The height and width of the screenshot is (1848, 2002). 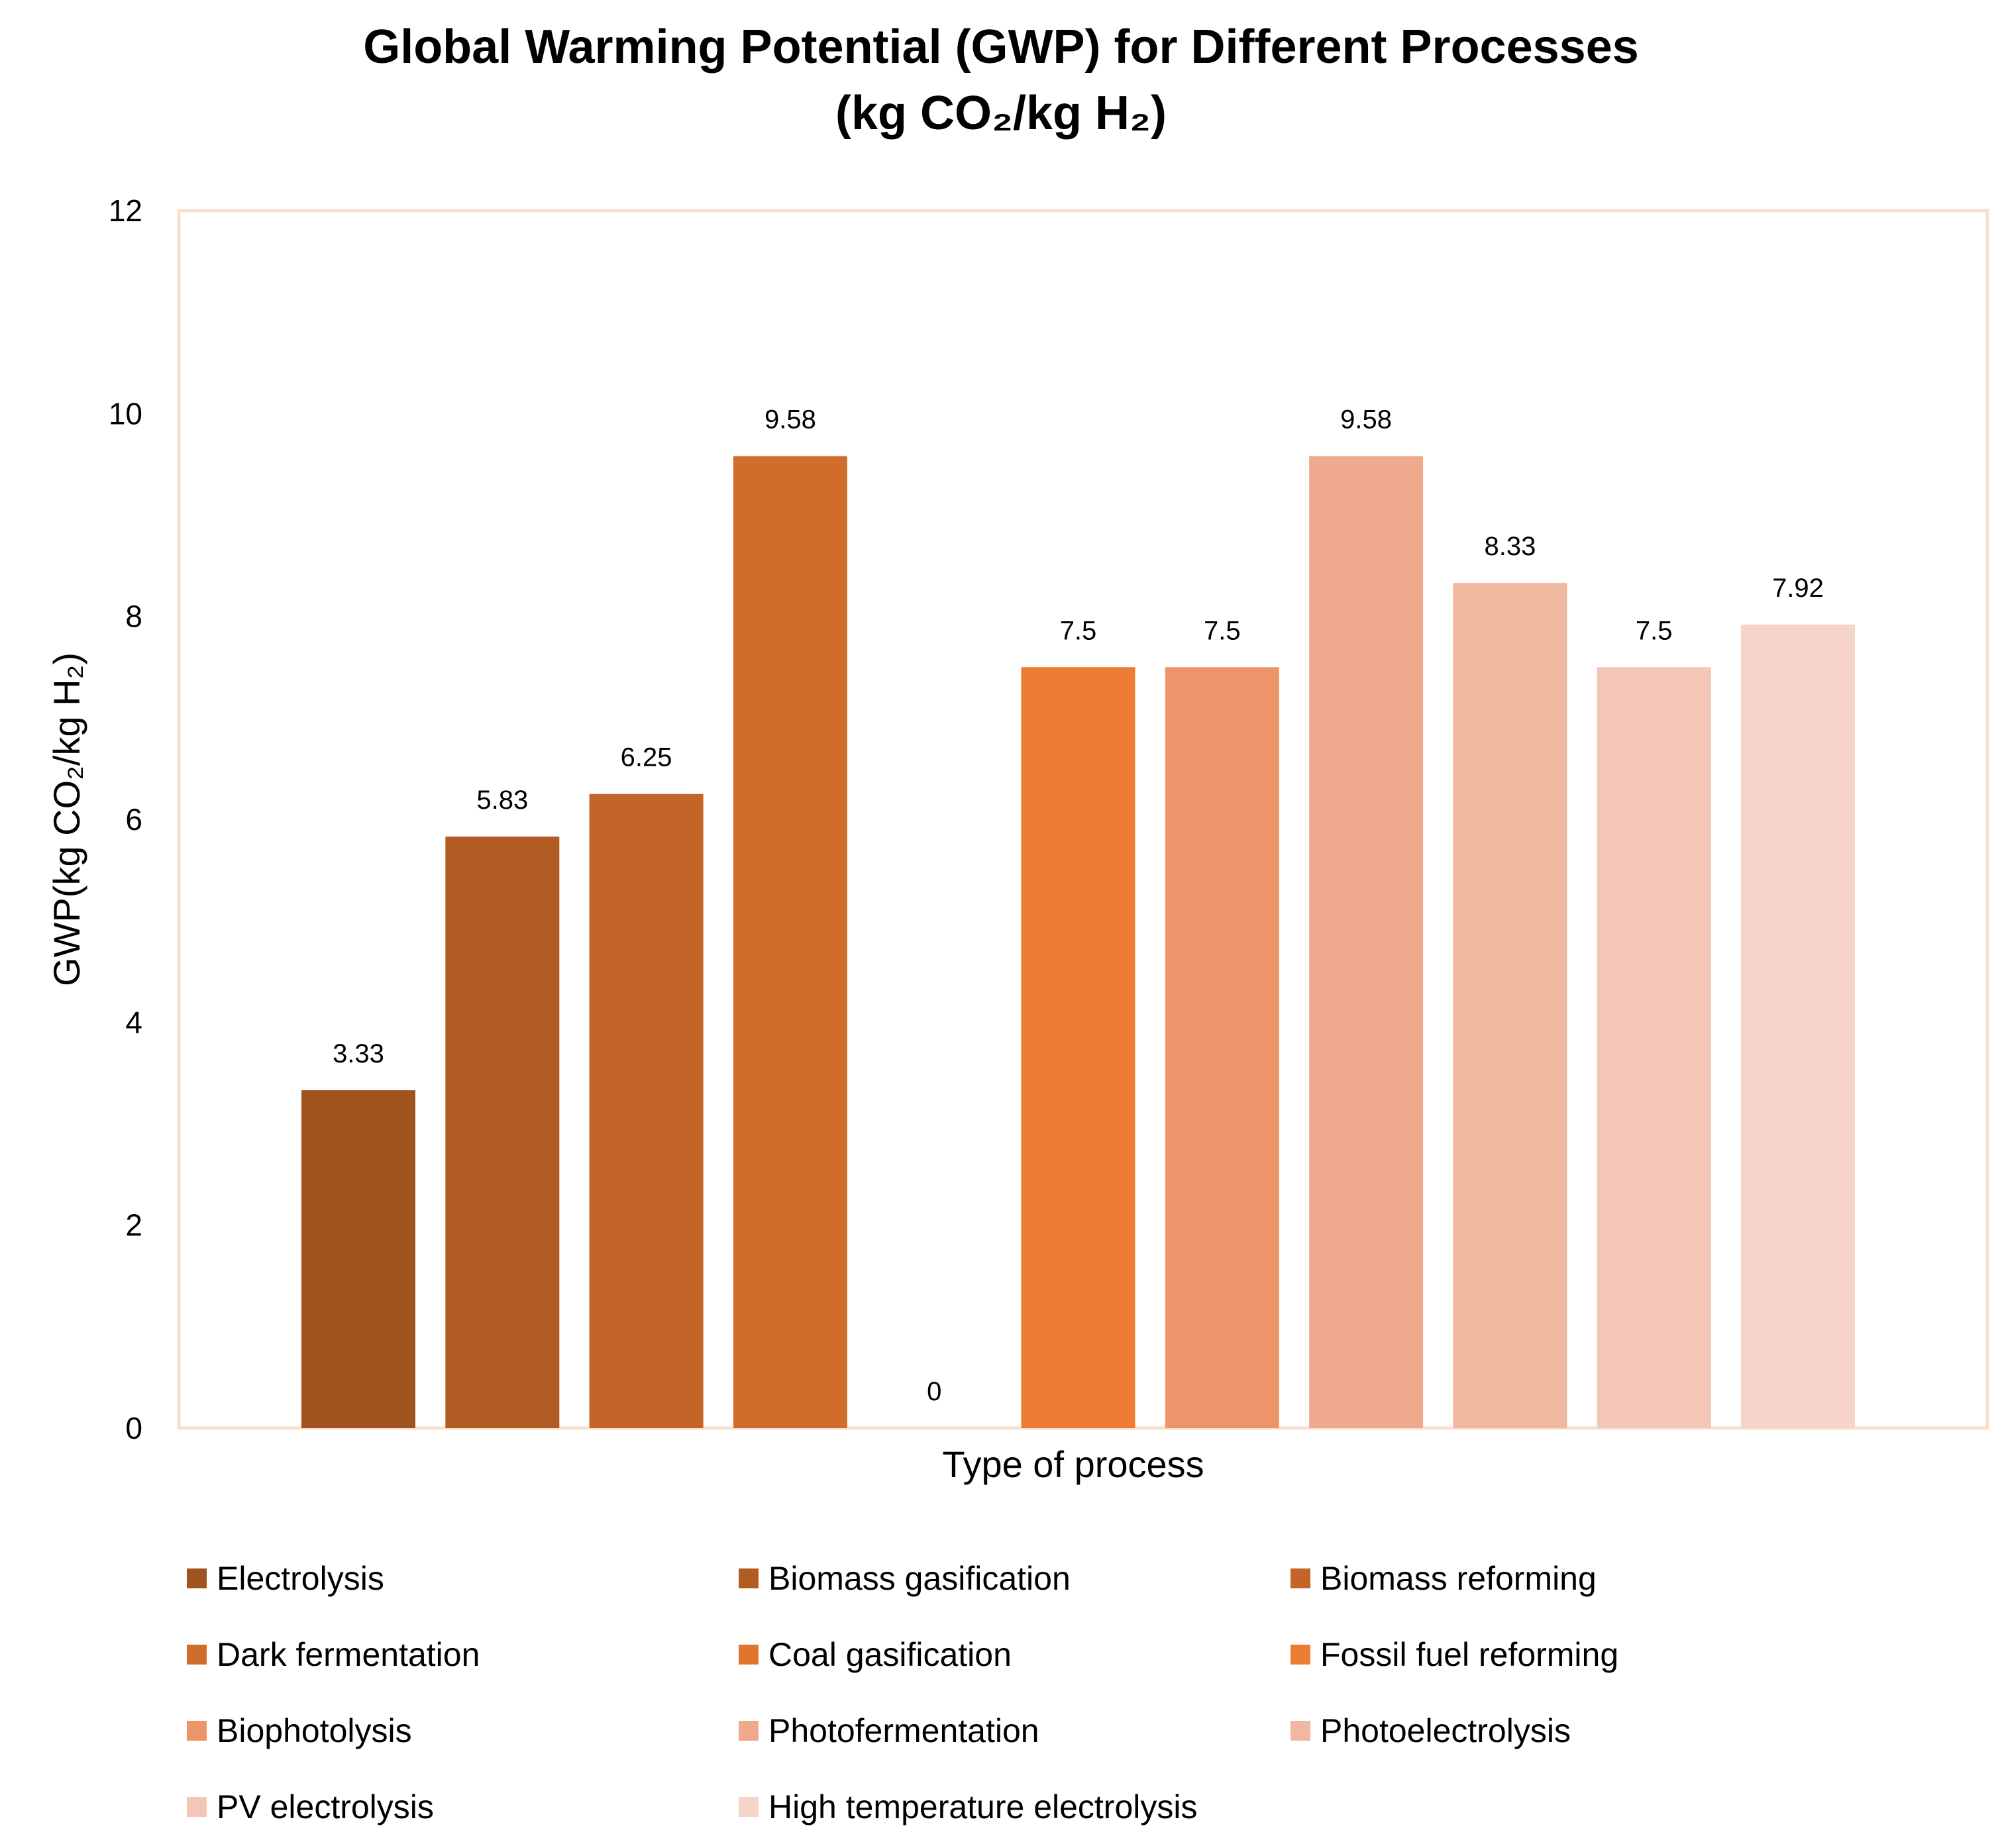 I want to click on legend-item: Fossil fuel reforming, so click(x=1455, y=1654).